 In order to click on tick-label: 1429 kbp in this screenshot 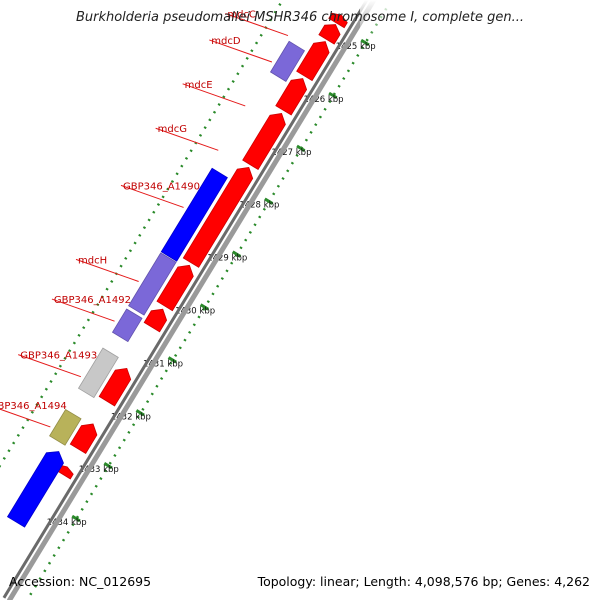, I will do `click(227, 259)`.